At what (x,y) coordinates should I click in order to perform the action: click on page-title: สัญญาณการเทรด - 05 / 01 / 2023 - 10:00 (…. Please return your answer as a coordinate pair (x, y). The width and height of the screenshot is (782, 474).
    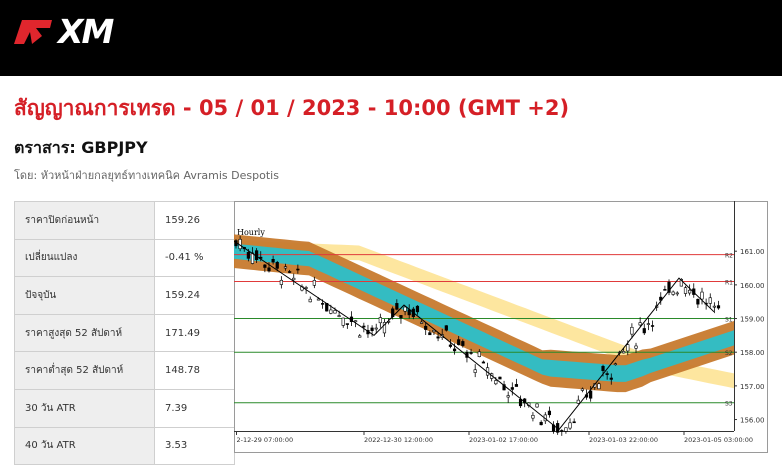
    Looking at the image, I should click on (292, 108).